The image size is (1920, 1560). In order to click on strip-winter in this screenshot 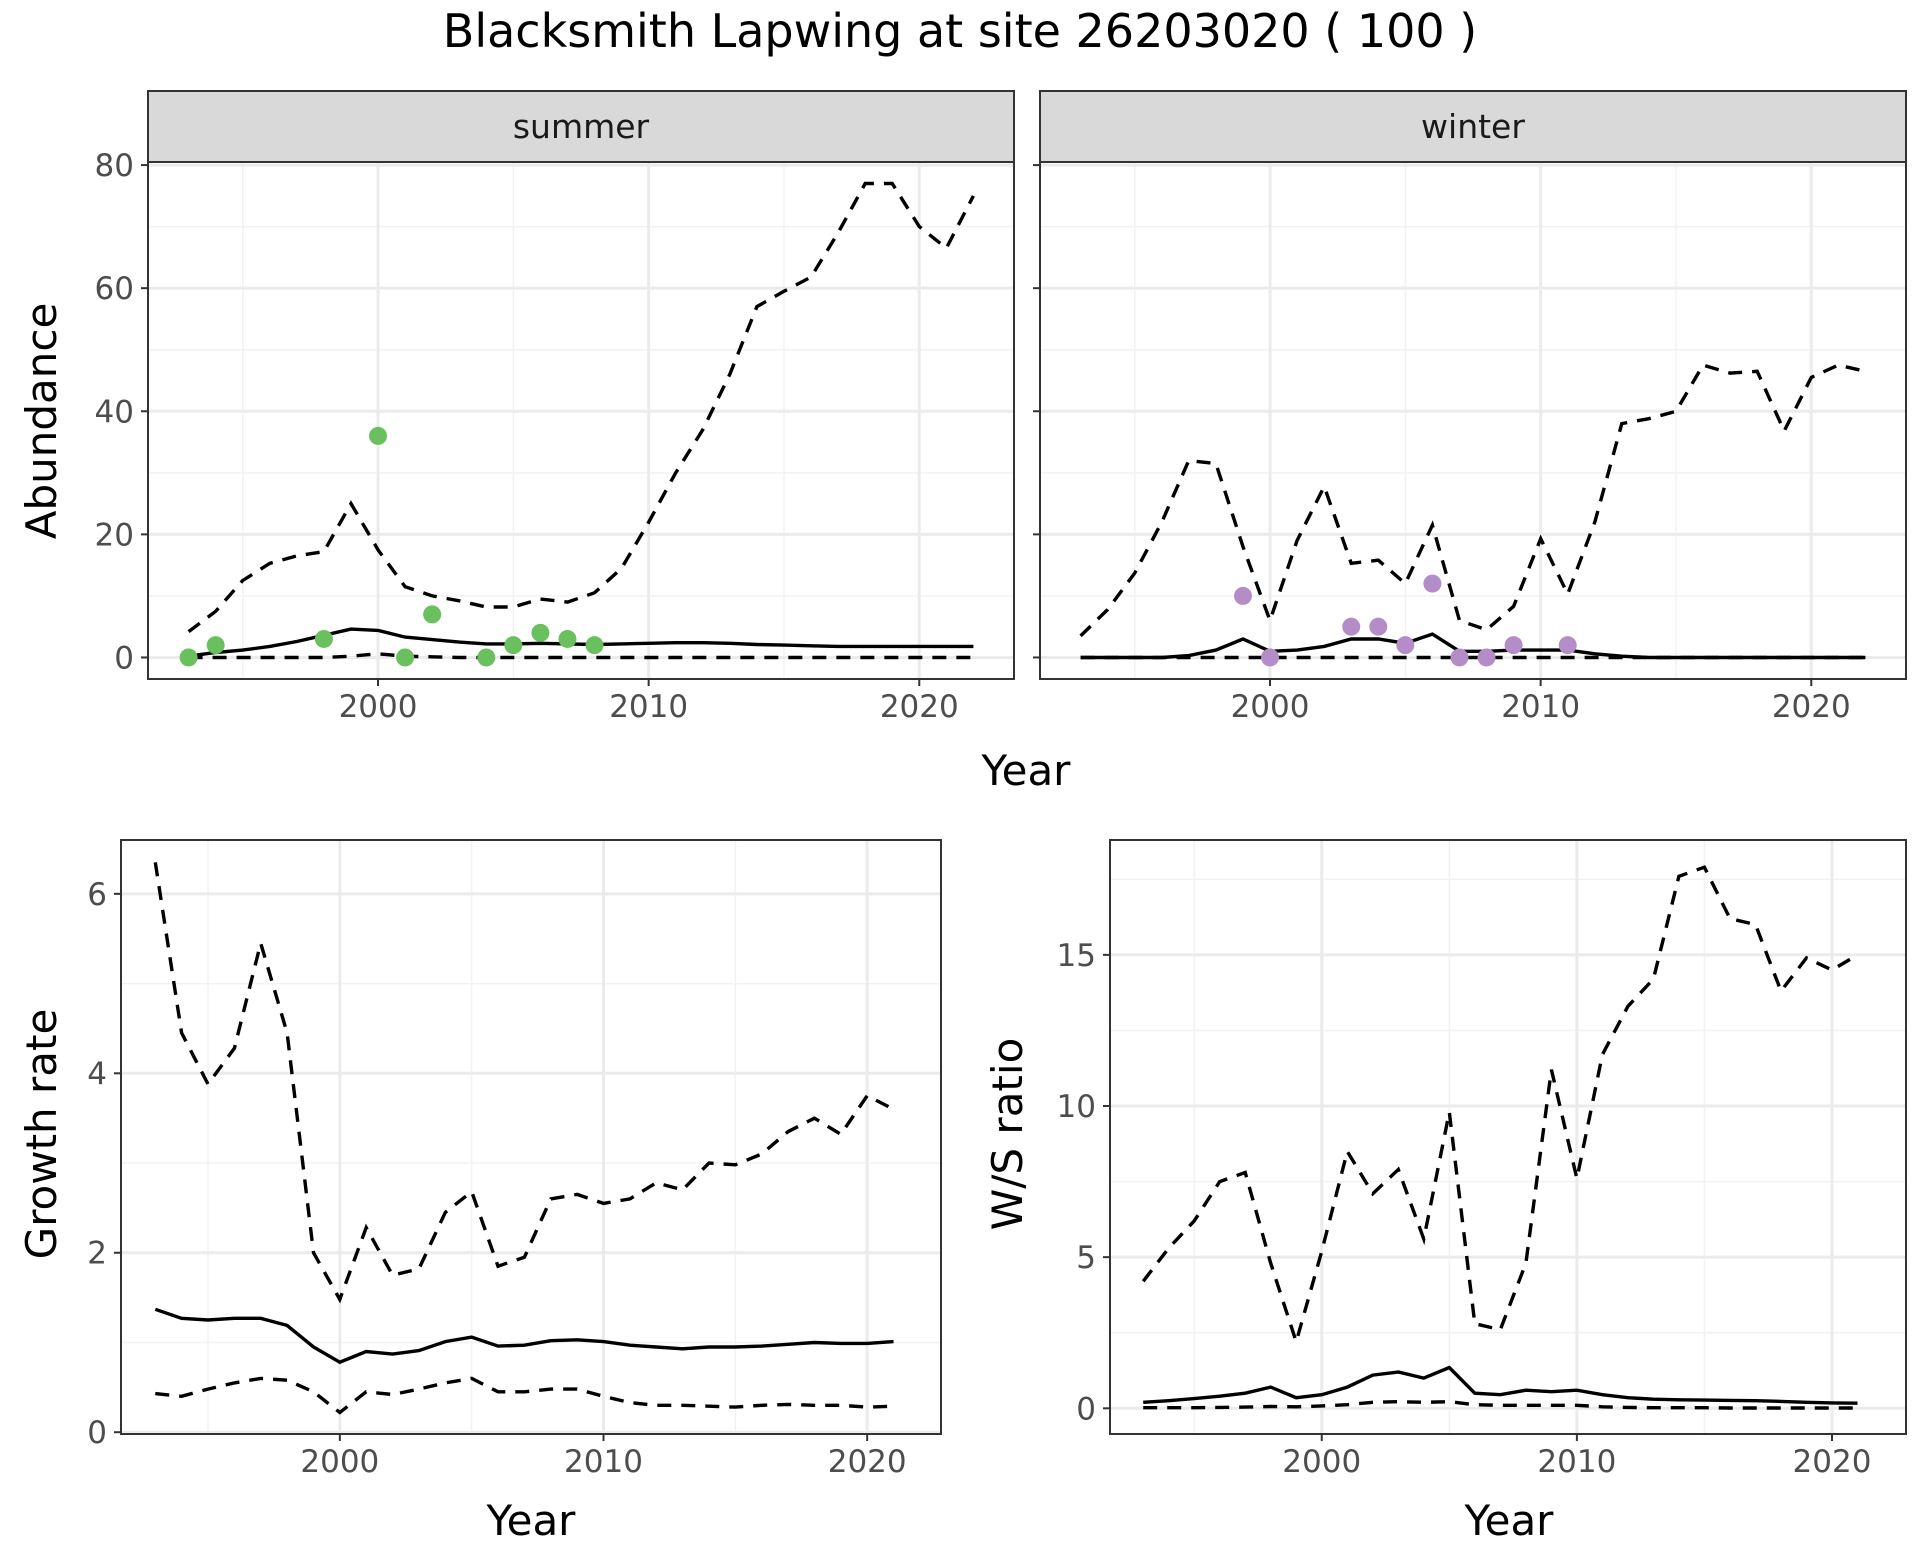, I will do `click(1473, 126)`.